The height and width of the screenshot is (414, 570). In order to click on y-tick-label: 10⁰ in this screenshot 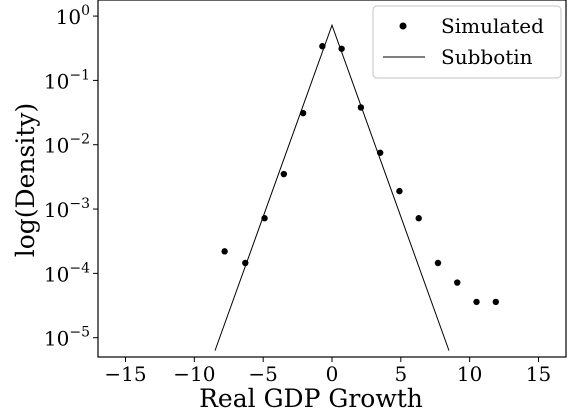, I will do `click(73, 16)`.